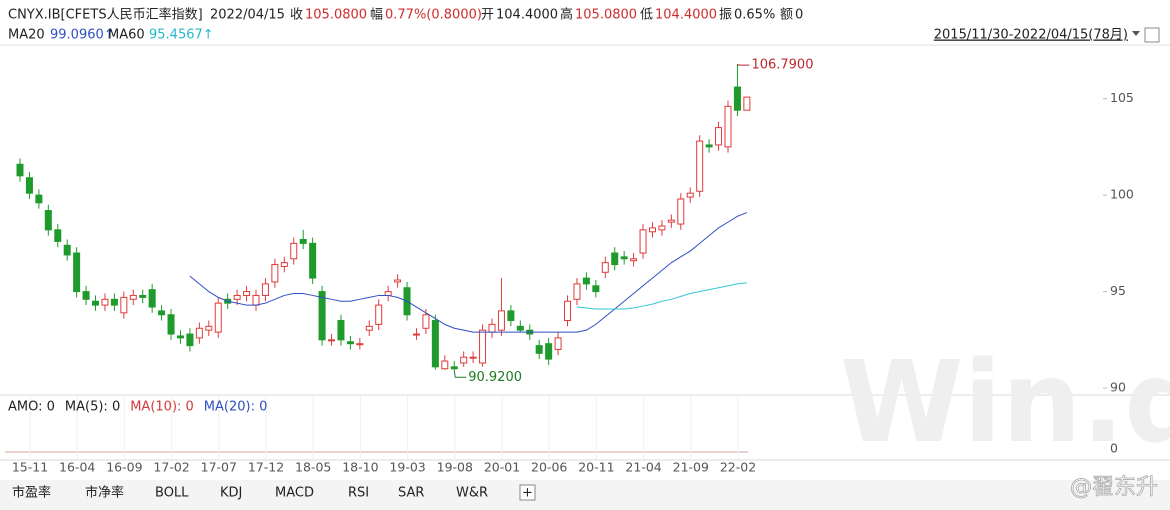 This screenshot has width=1170, height=510. Describe the element at coordinates (691, 467) in the screenshot. I see `x-tick-label: 21-09` at that location.